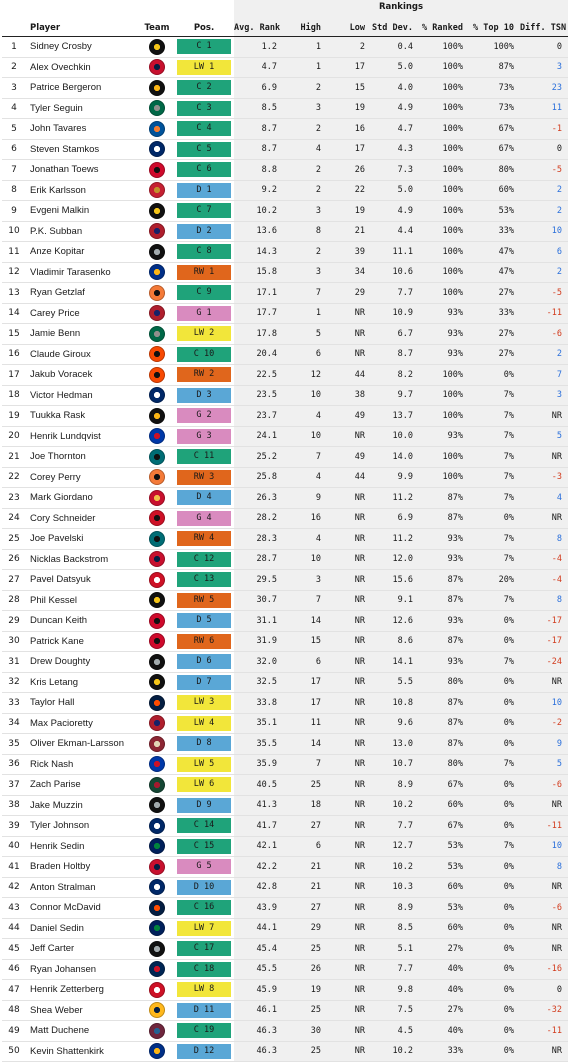 This screenshot has width=569, height=1062. What do you see at coordinates (285, 211) in the screenshot?
I see `table-row: 9 Evgeni Malkin C 7 10.2 3 19 4.9 100% 53% 2` at bounding box center [285, 211].